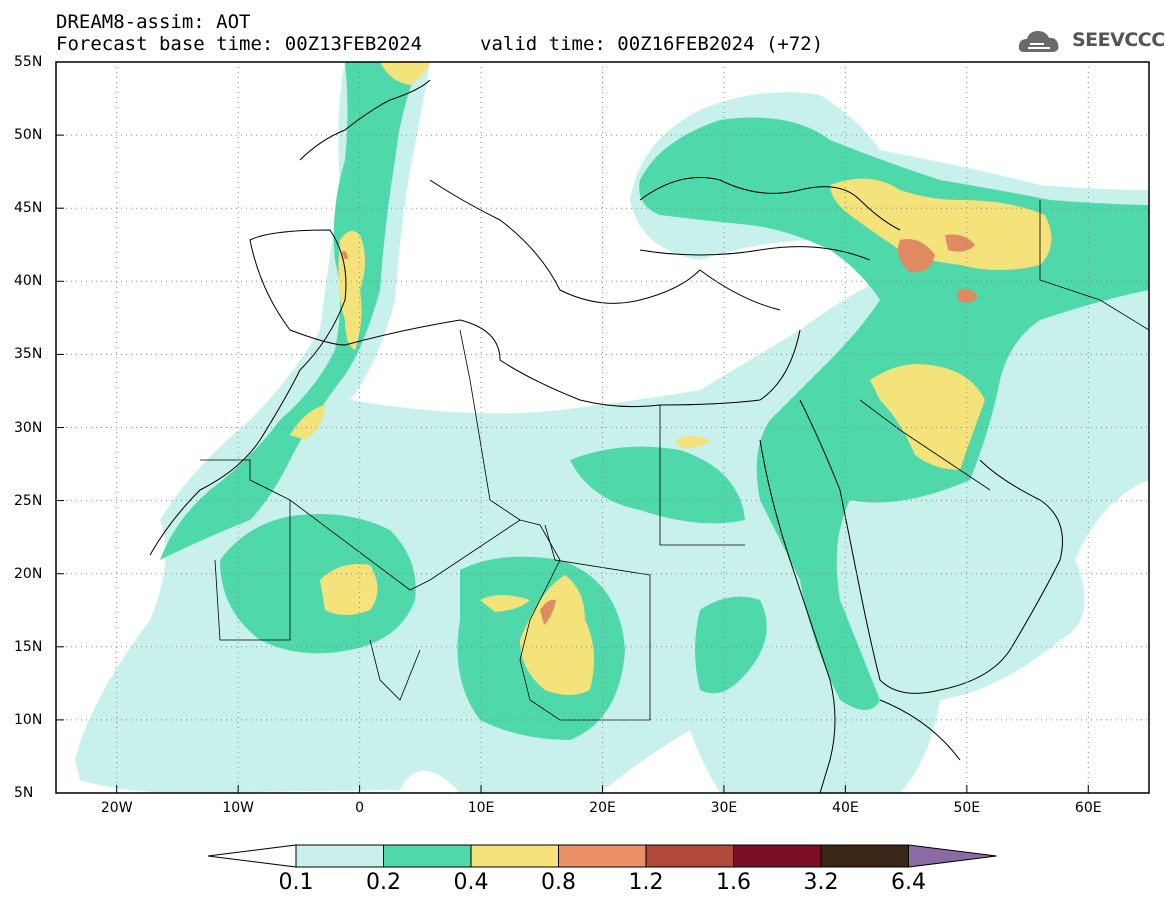 The width and height of the screenshot is (1165, 905). What do you see at coordinates (28, 500) in the screenshot?
I see `lat-tick-label: 25N` at bounding box center [28, 500].